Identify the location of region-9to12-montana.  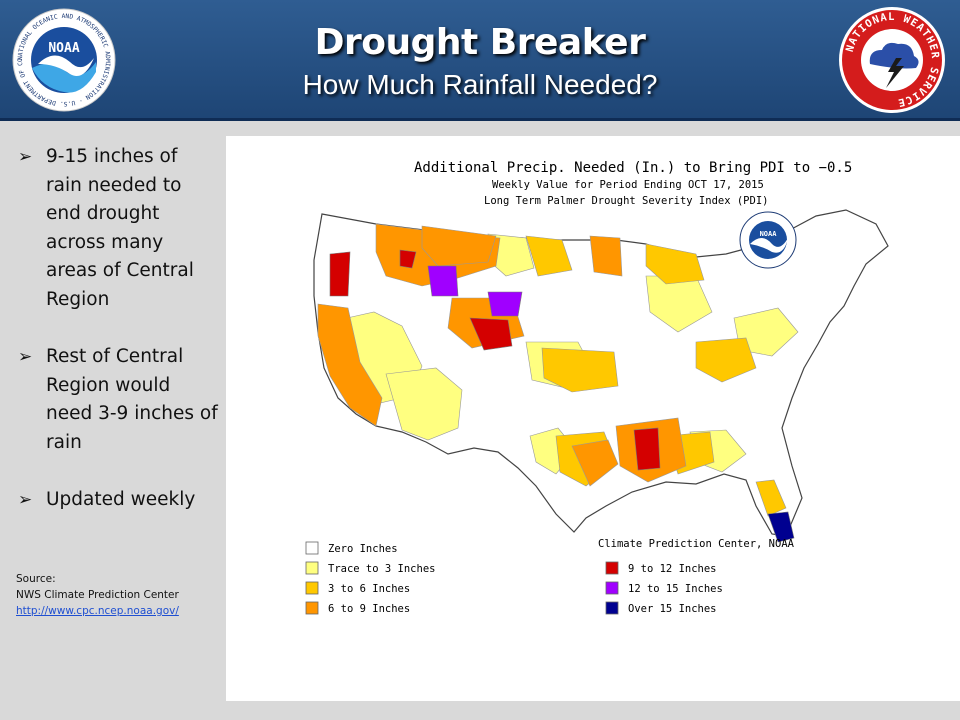
(408, 259).